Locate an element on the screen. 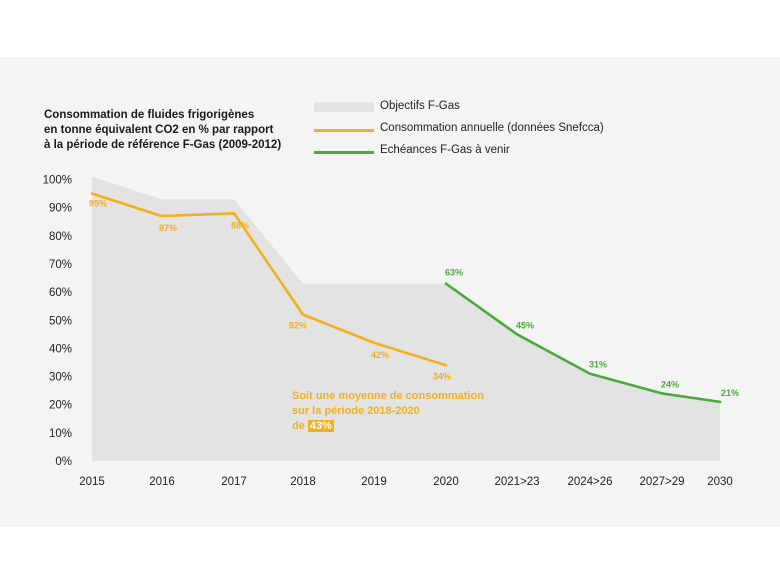 The width and height of the screenshot is (780, 585). data-label: 34% is located at coordinates (442, 376).